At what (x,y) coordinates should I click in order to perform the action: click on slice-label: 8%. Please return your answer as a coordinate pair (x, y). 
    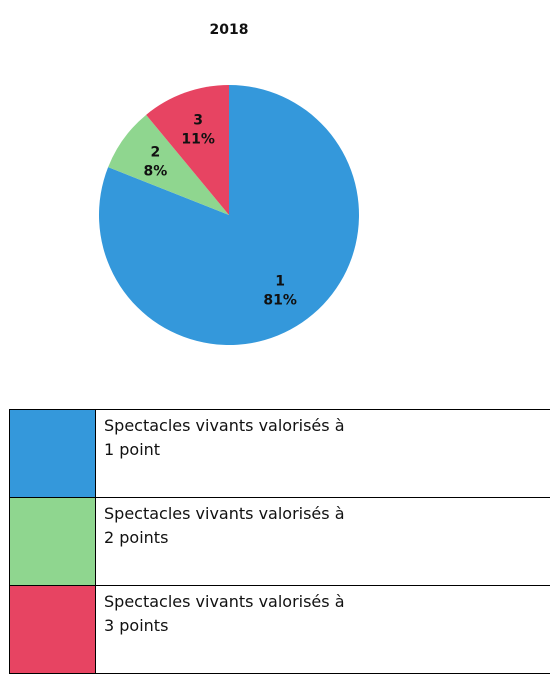
    Looking at the image, I should click on (155, 172).